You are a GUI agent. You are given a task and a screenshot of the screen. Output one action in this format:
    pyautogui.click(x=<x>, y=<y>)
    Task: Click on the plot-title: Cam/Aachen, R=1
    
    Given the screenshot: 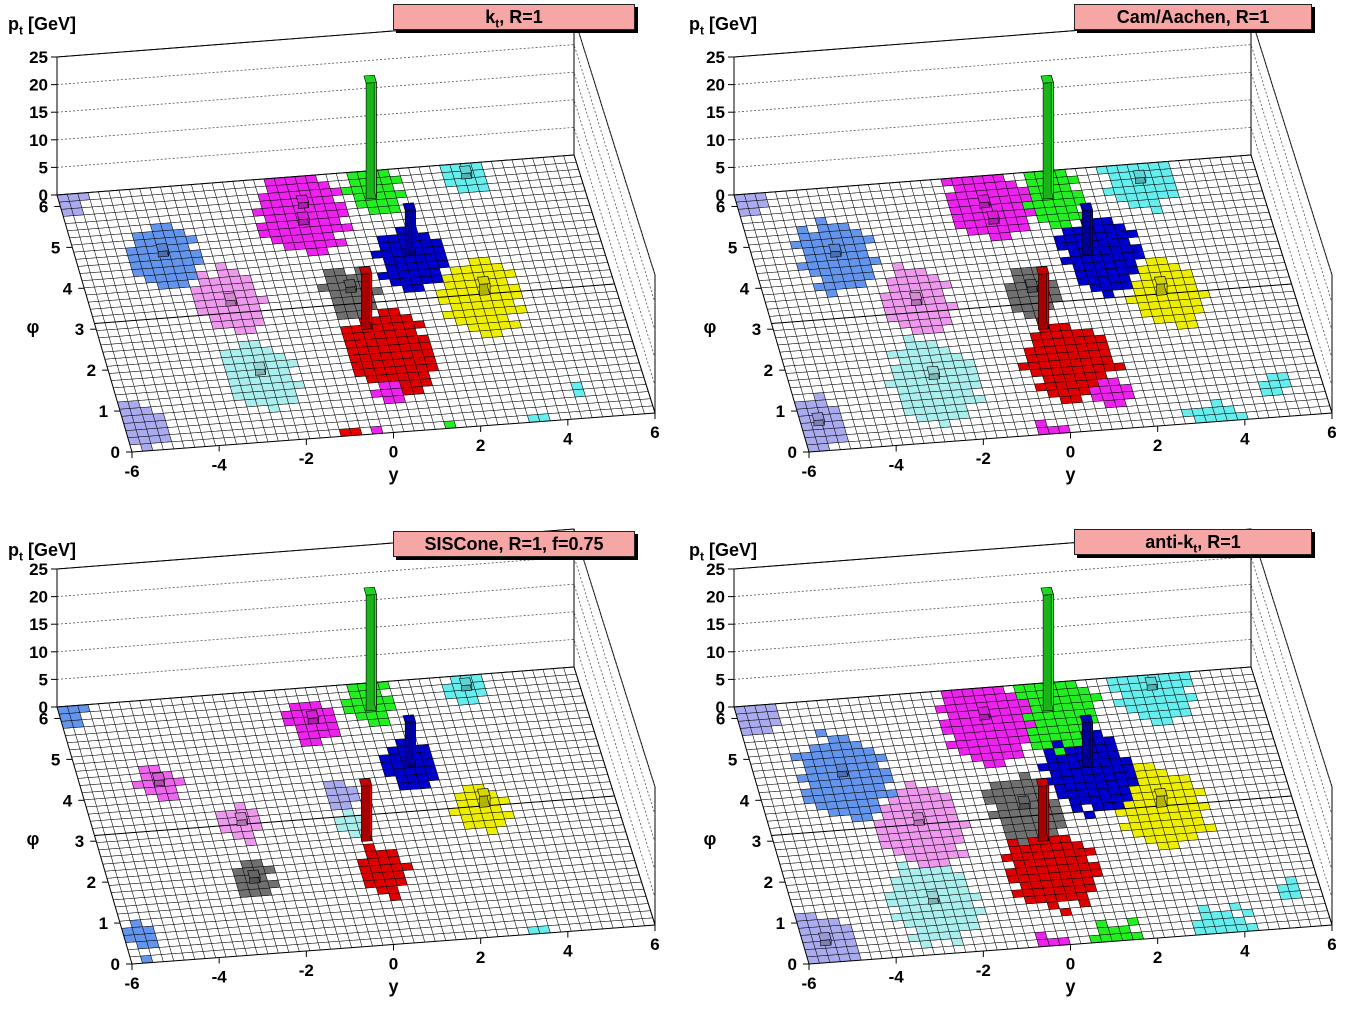 What is the action you would take?
    pyautogui.click(x=1193, y=17)
    